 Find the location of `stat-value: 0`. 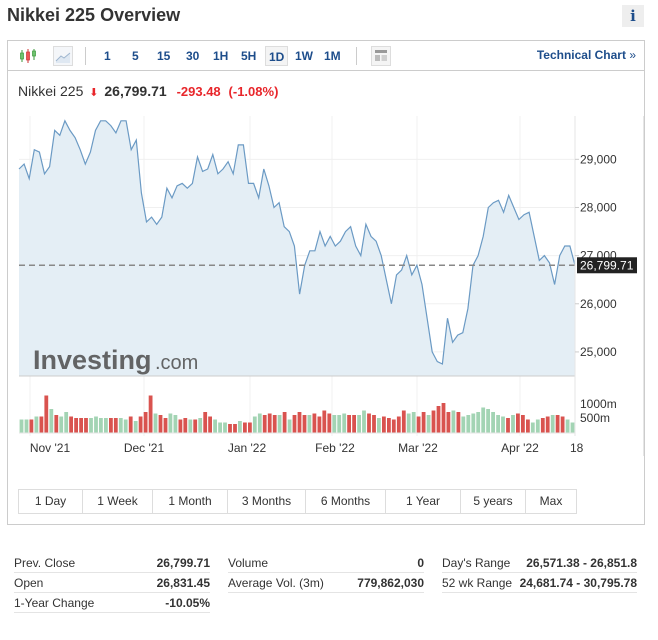

stat-value: 0 is located at coordinates (420, 563).